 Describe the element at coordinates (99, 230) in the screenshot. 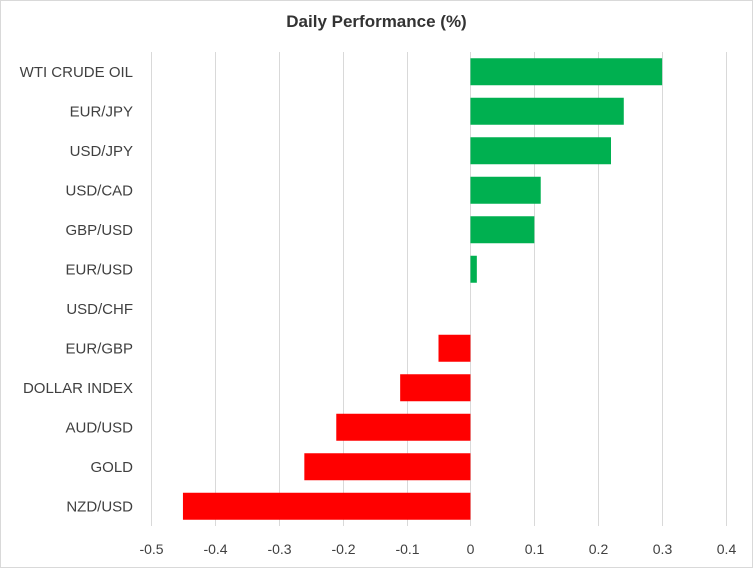

I see `category-label: GBP/USD` at that location.